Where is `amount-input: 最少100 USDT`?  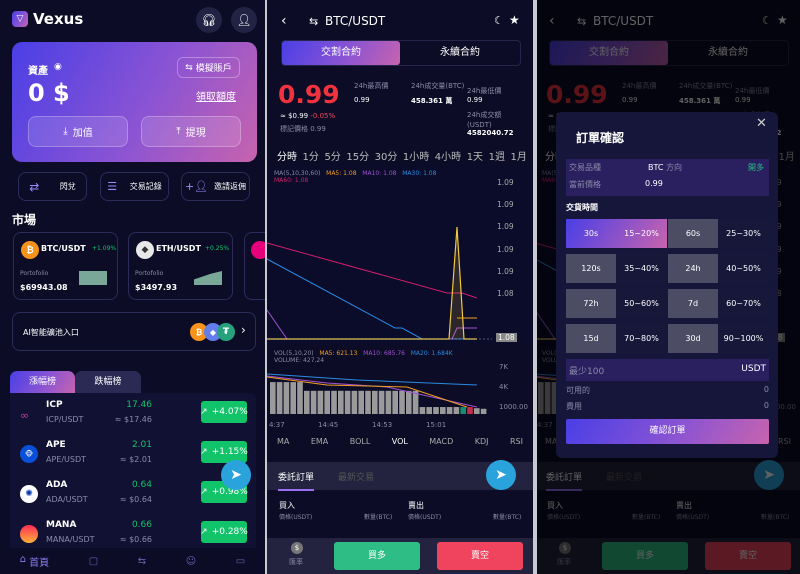
amount-input: 最少100 USDT is located at coordinates (667, 370).